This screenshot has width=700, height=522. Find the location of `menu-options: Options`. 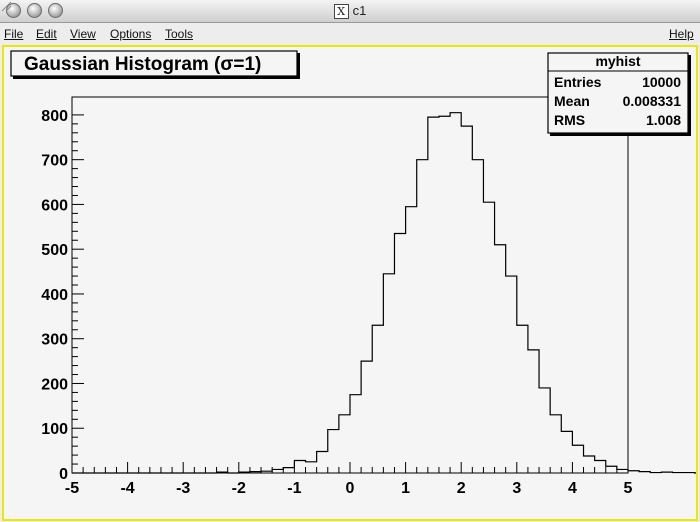

menu-options: Options is located at coordinates (131, 34).